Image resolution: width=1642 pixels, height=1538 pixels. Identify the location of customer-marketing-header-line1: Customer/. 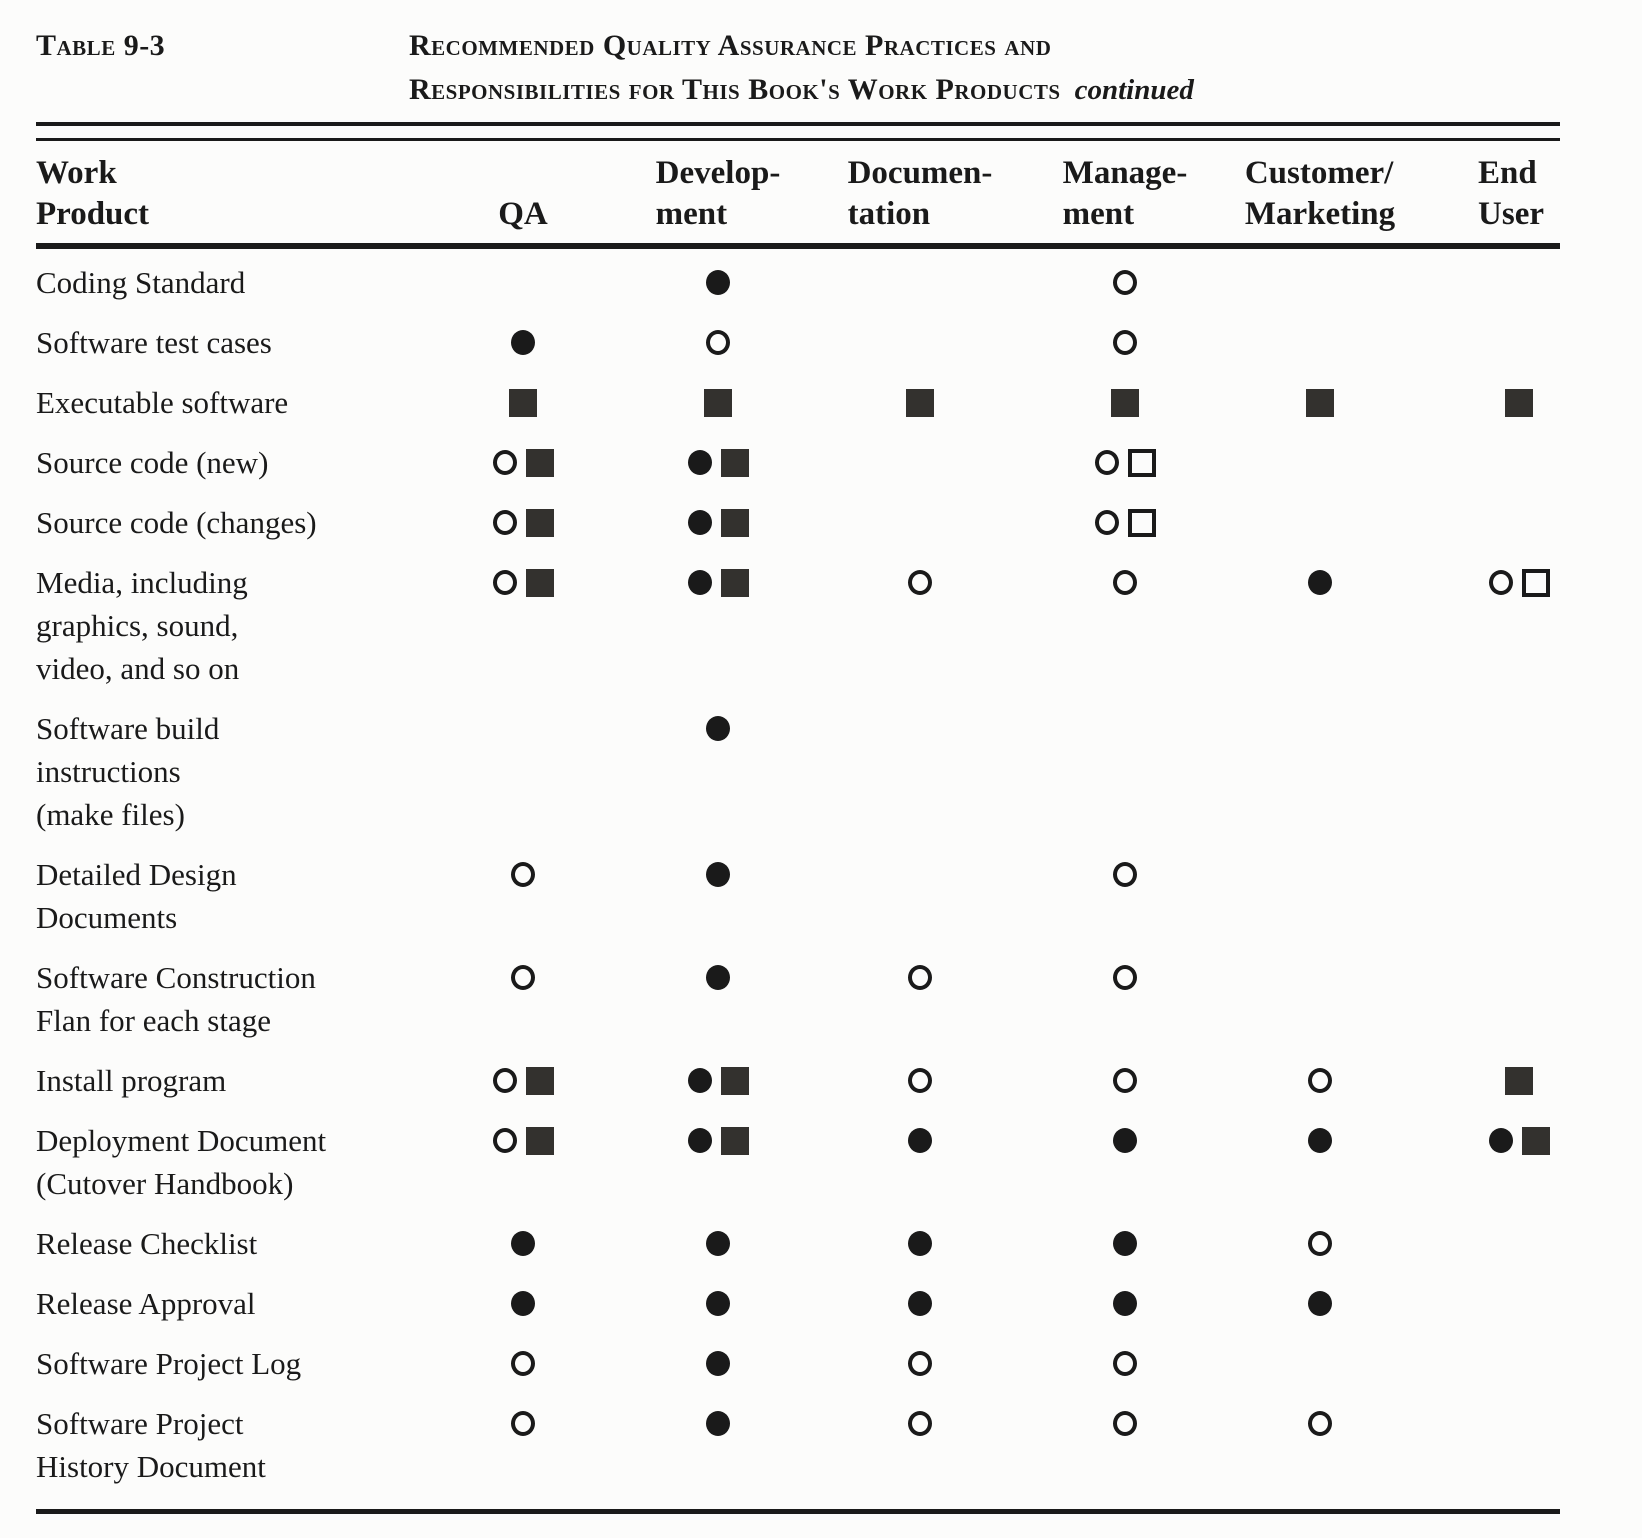
(1319, 173).